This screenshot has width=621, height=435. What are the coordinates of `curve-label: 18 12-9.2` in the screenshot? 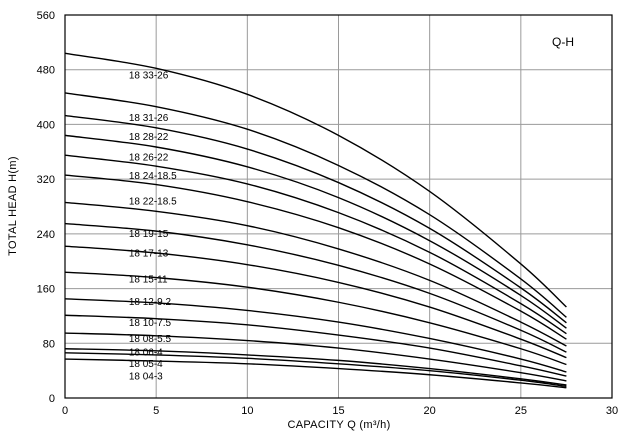 It's located at (150, 302).